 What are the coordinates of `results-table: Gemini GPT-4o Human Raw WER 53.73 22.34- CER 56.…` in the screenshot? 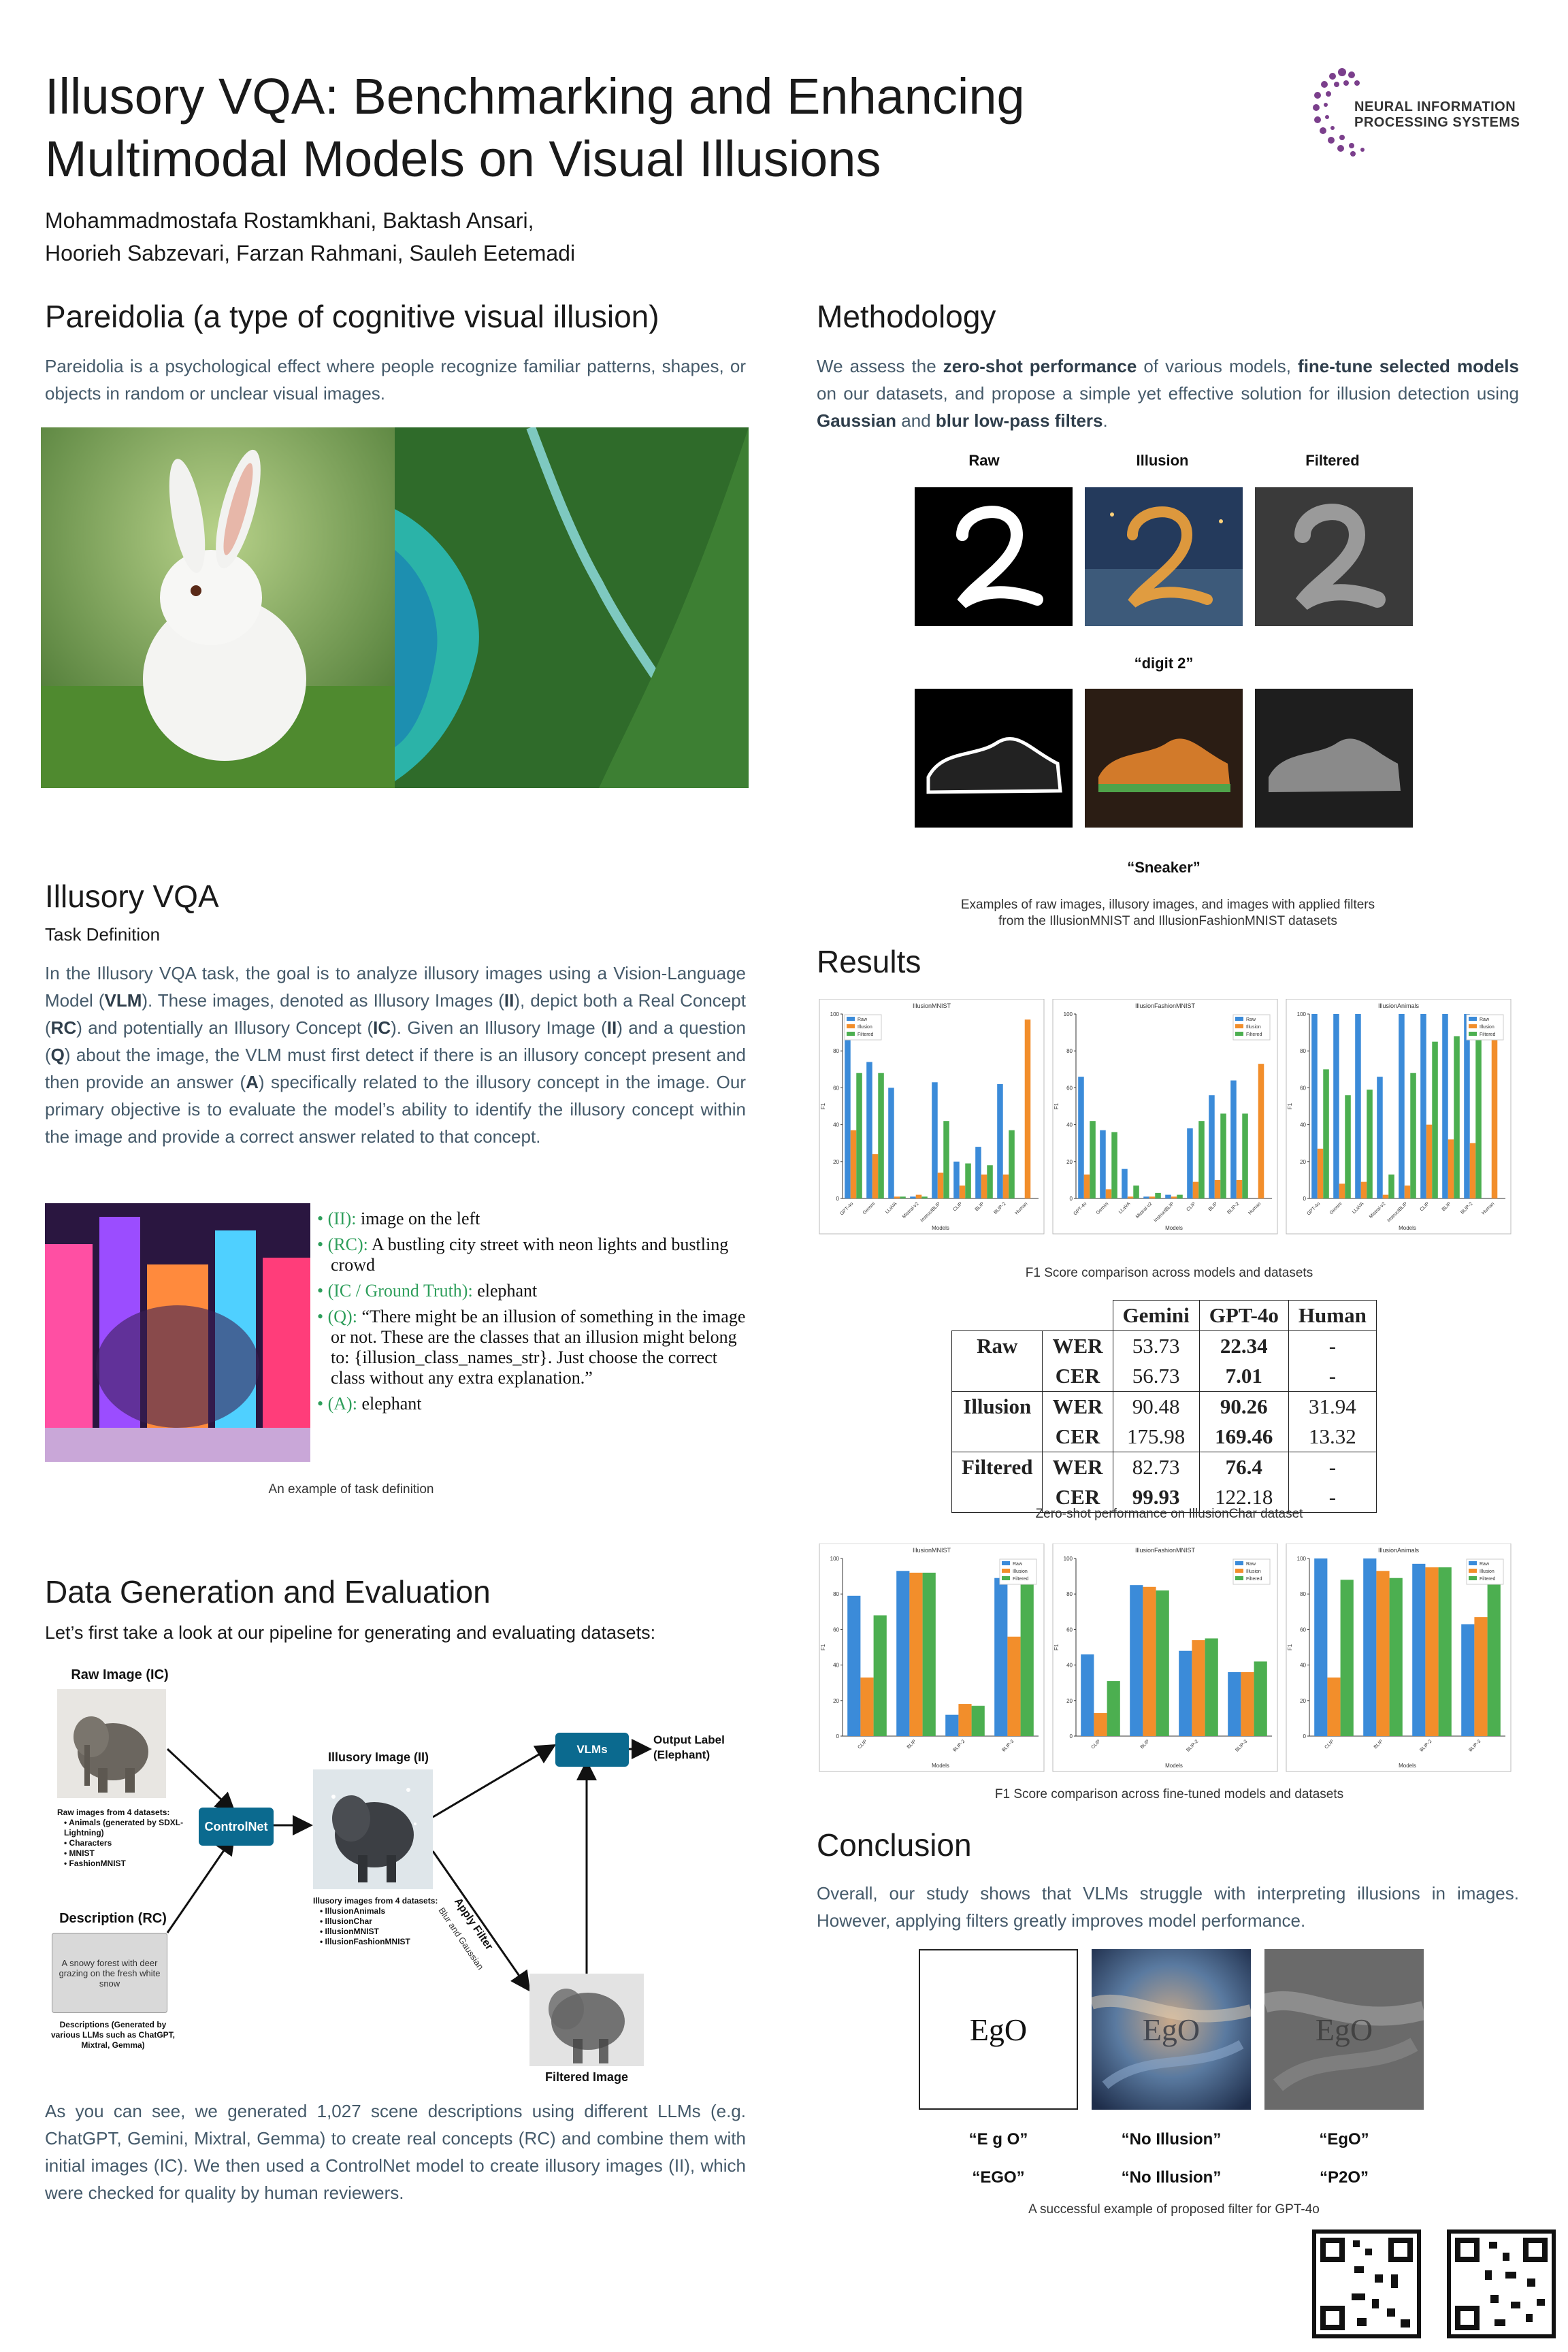 It's located at (1164, 1407).